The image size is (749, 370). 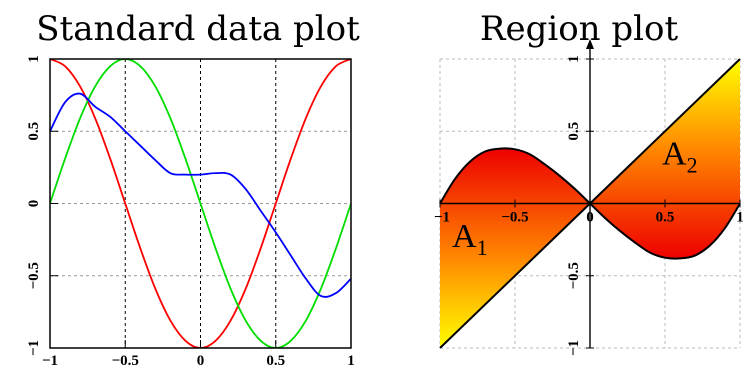 I want to click on right-x-tick-label: 1, so click(x=740, y=218).